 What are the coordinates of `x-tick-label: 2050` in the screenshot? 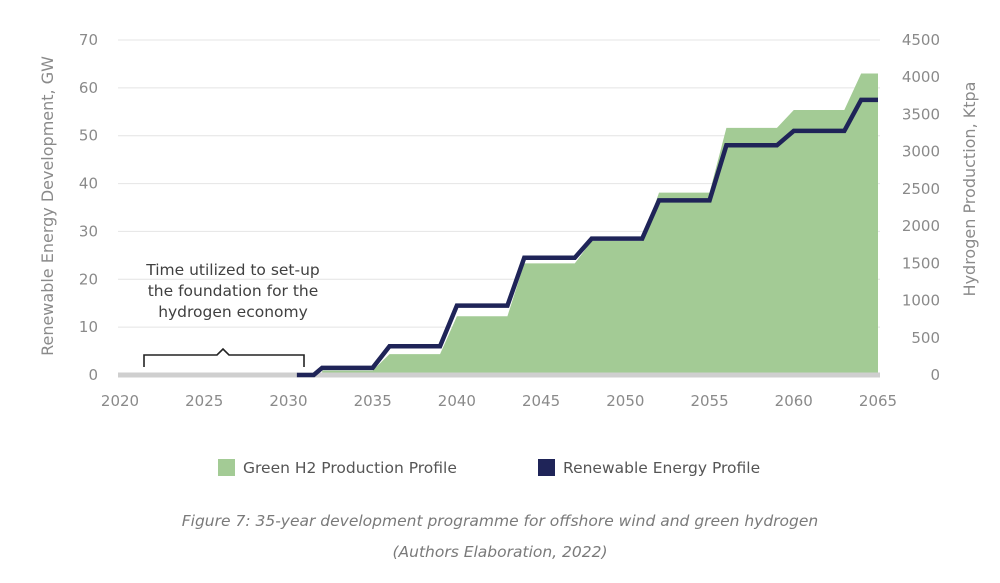 It's located at (625, 401).